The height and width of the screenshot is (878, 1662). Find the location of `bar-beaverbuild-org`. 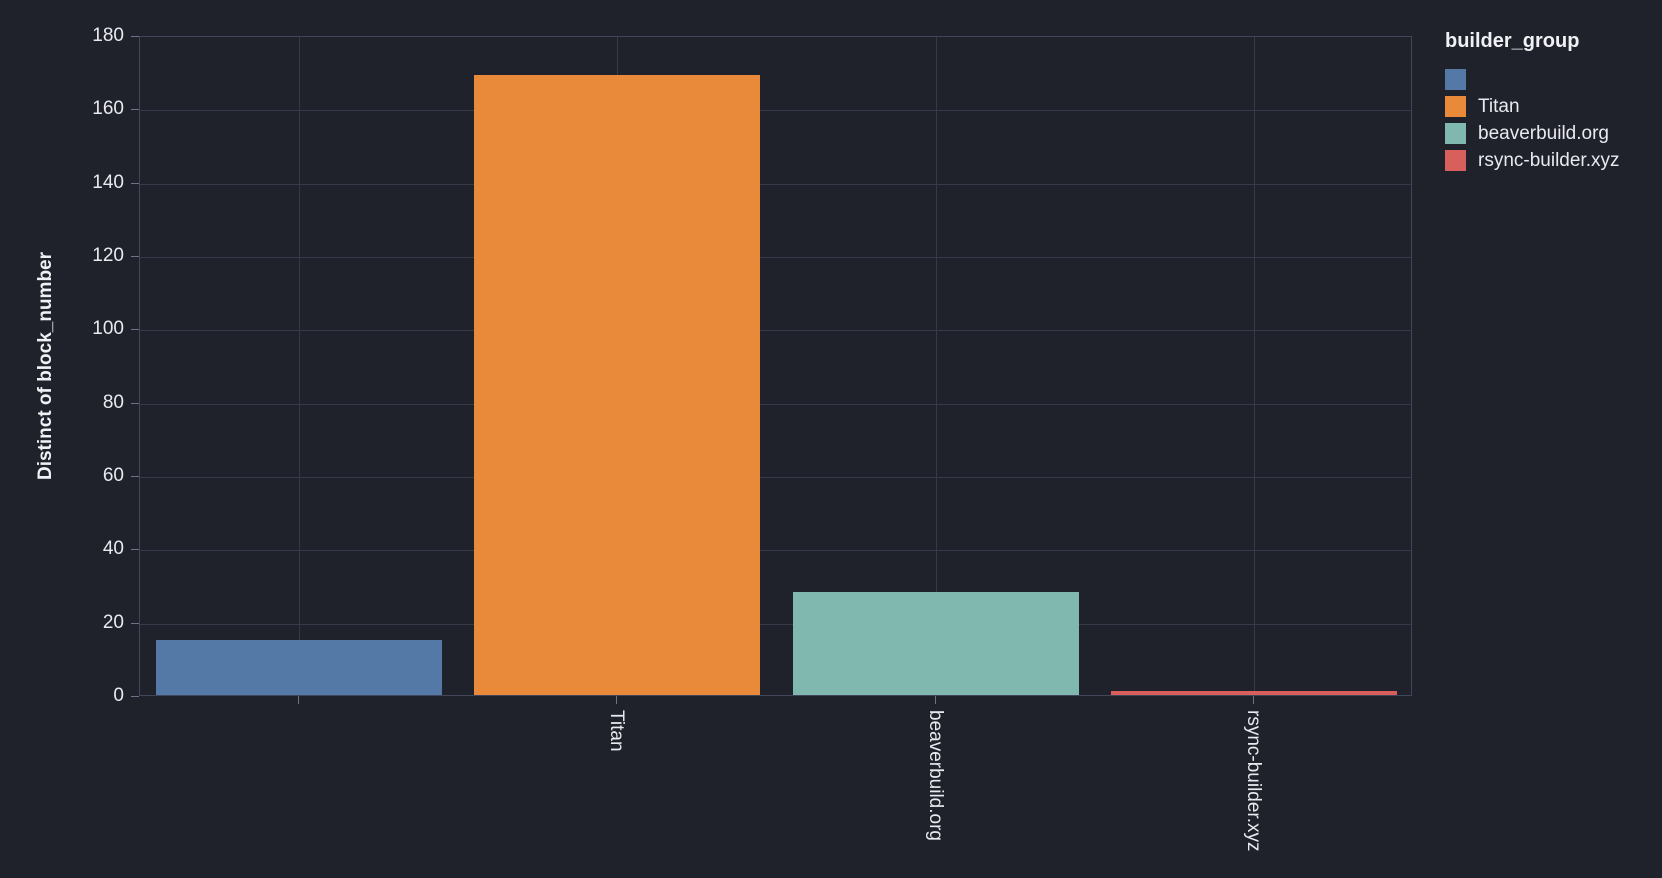

bar-beaverbuild-org is located at coordinates (936, 643).